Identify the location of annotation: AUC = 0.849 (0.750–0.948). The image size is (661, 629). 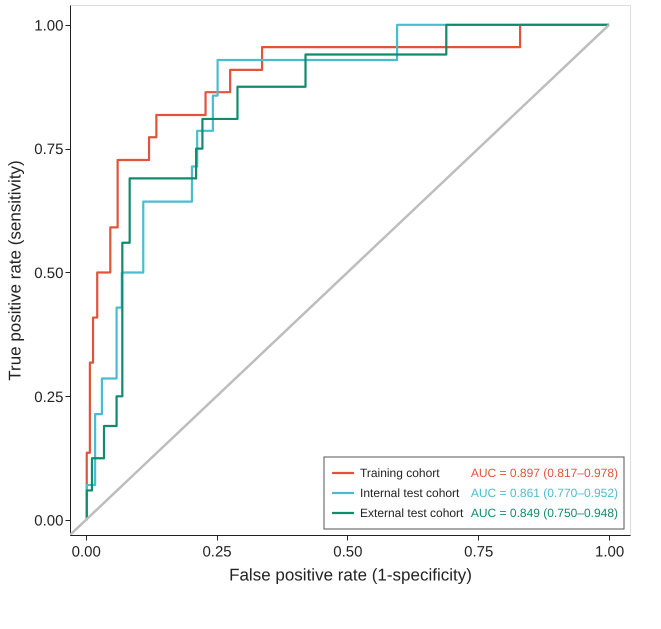
(544, 513).